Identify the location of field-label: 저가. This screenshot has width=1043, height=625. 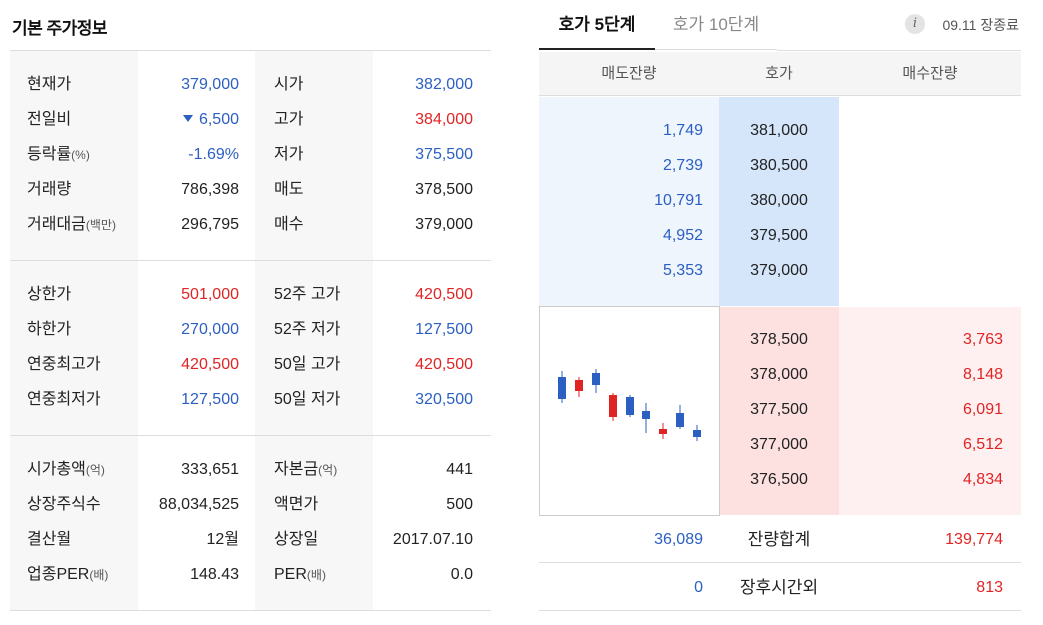
(289, 154).